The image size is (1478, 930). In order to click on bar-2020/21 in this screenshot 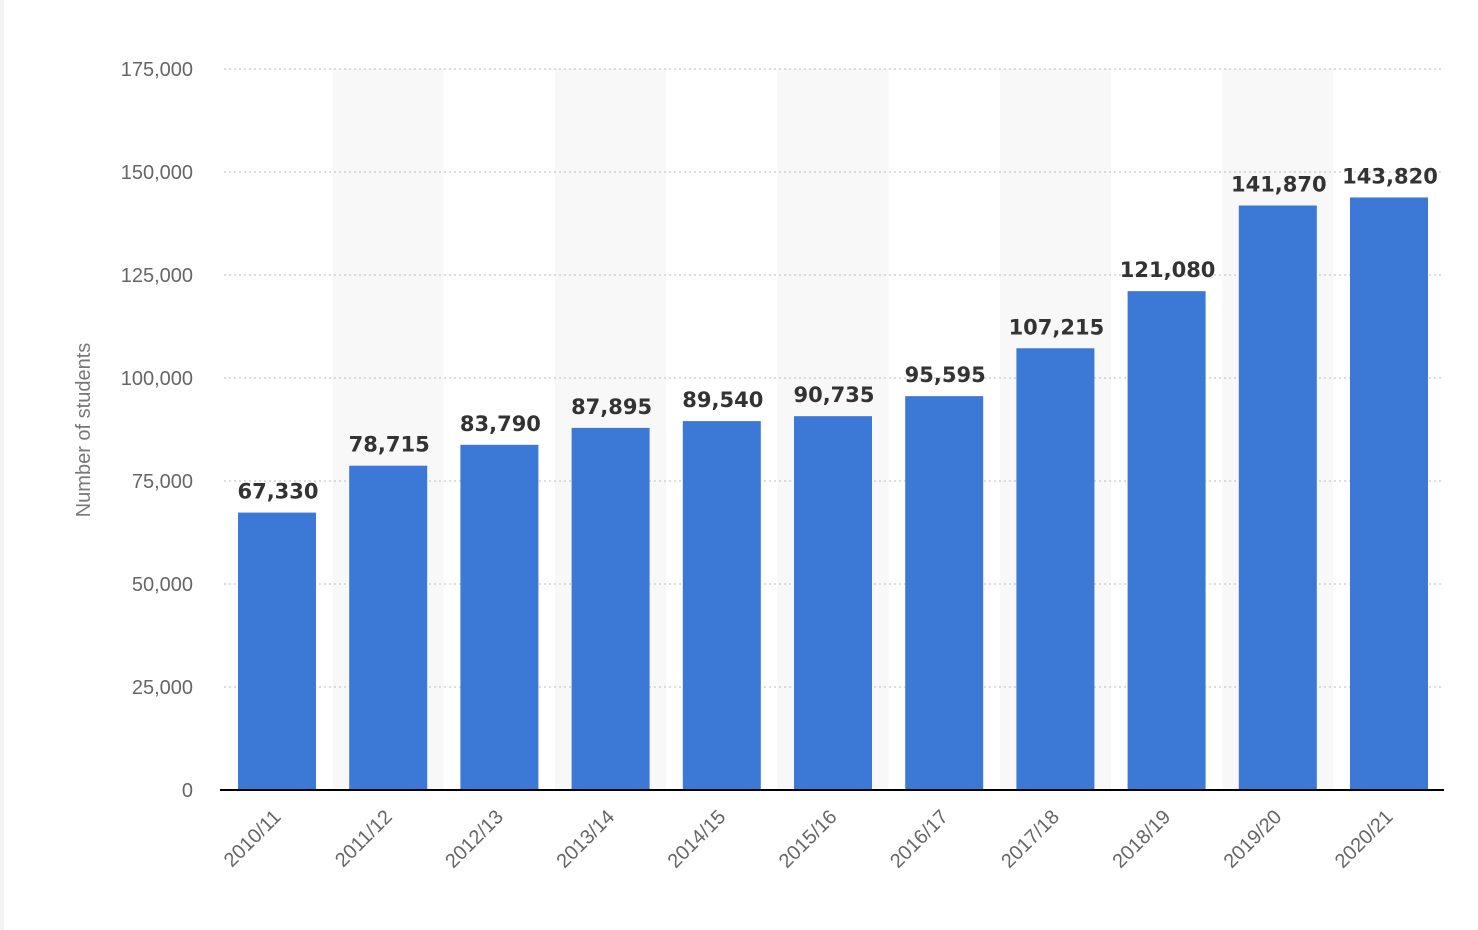, I will do `click(1389, 493)`.